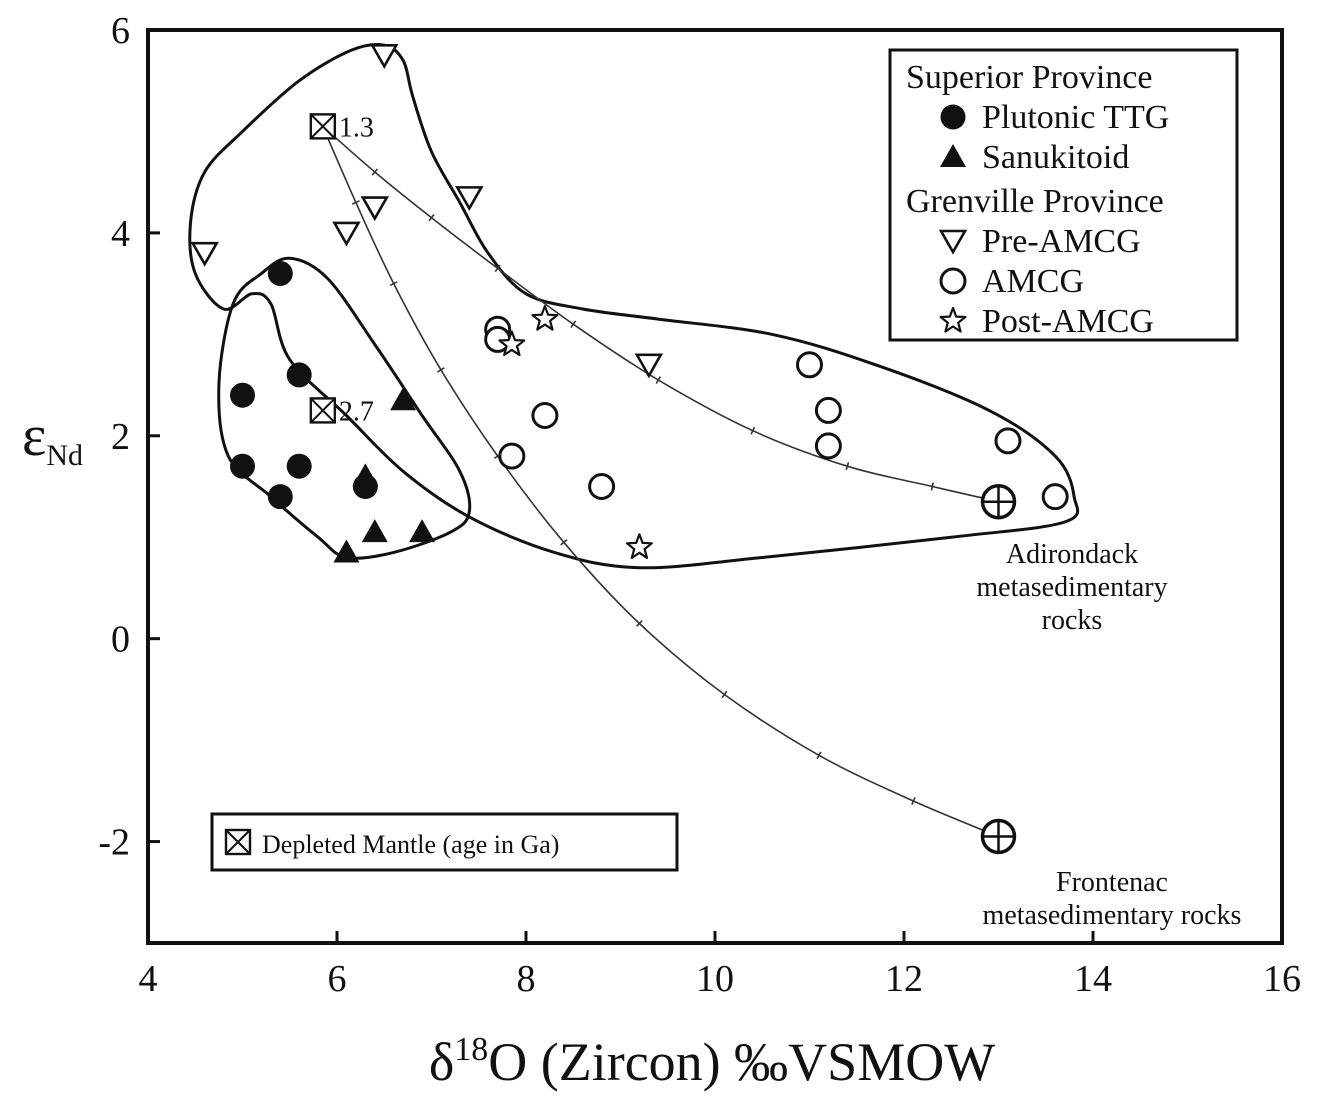  Describe the element at coordinates (526, 979) in the screenshot. I see `x-tick-label: 8` at that location.